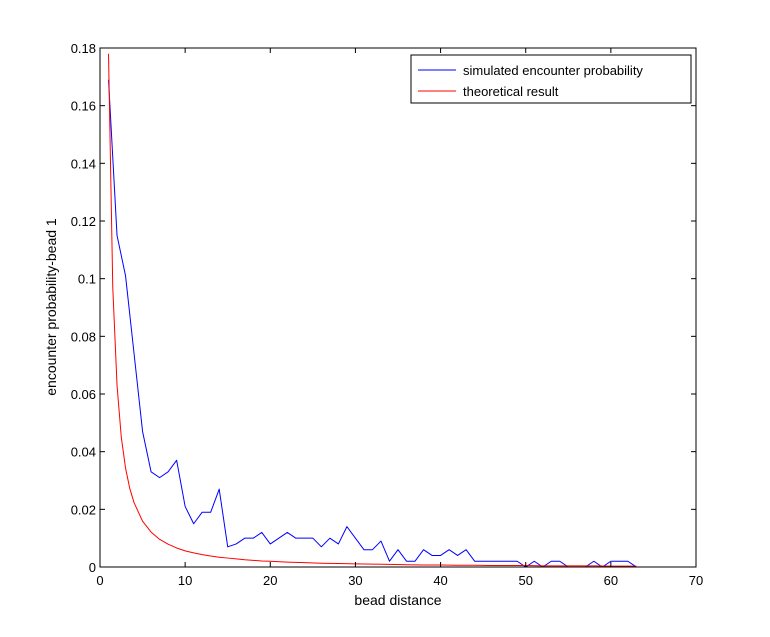 The image size is (770, 637). I want to click on y-tick-label: 0.1, so click(87, 279).